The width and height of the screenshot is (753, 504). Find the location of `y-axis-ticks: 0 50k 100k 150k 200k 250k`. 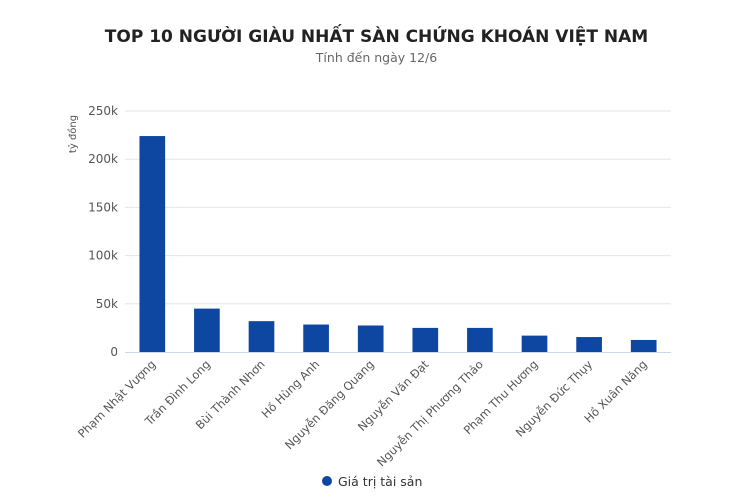

y-axis-ticks: 0 50k 100k 150k 200k 250k is located at coordinates (103, 231).